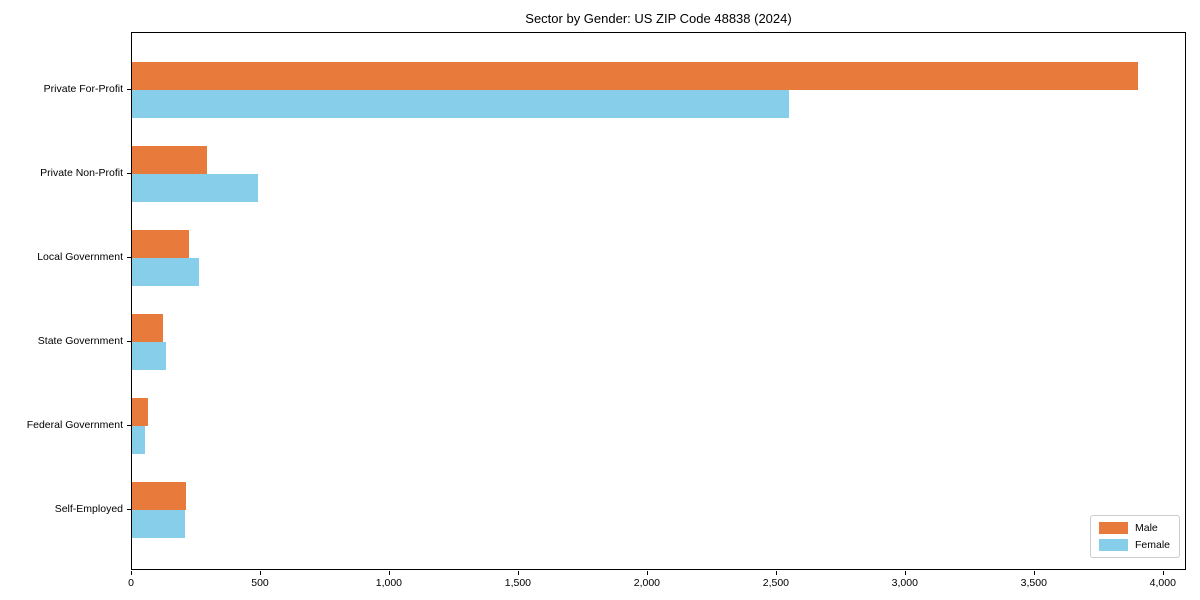  What do you see at coordinates (1134, 536) in the screenshot?
I see `legend: Male Female` at bounding box center [1134, 536].